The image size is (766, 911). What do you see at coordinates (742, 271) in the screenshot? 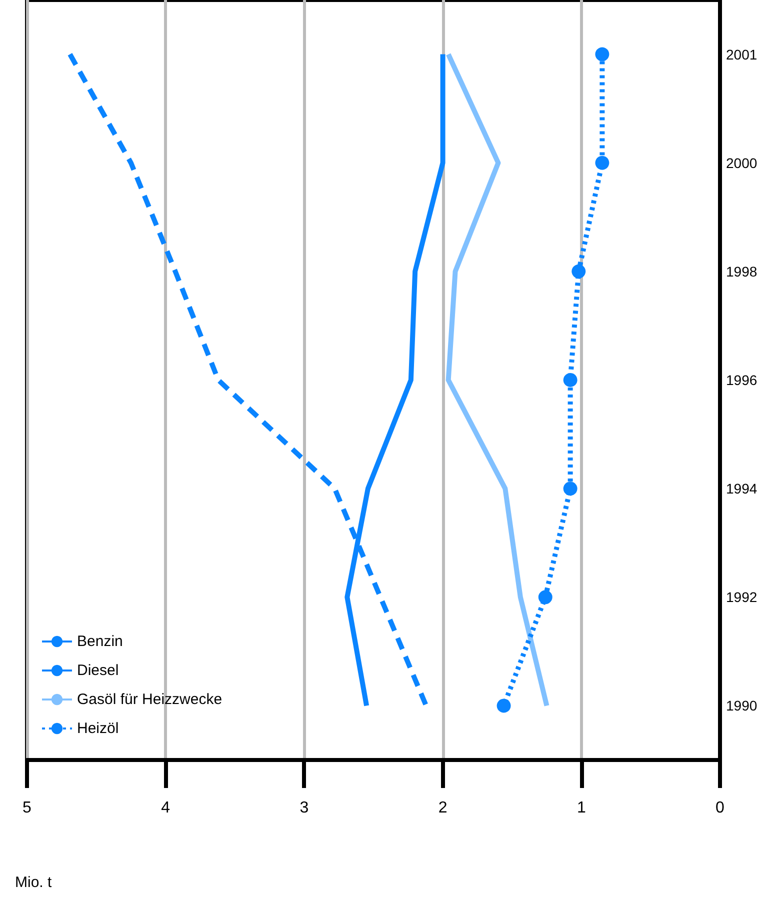
I see `y-tick-label: 1998` at bounding box center [742, 271].